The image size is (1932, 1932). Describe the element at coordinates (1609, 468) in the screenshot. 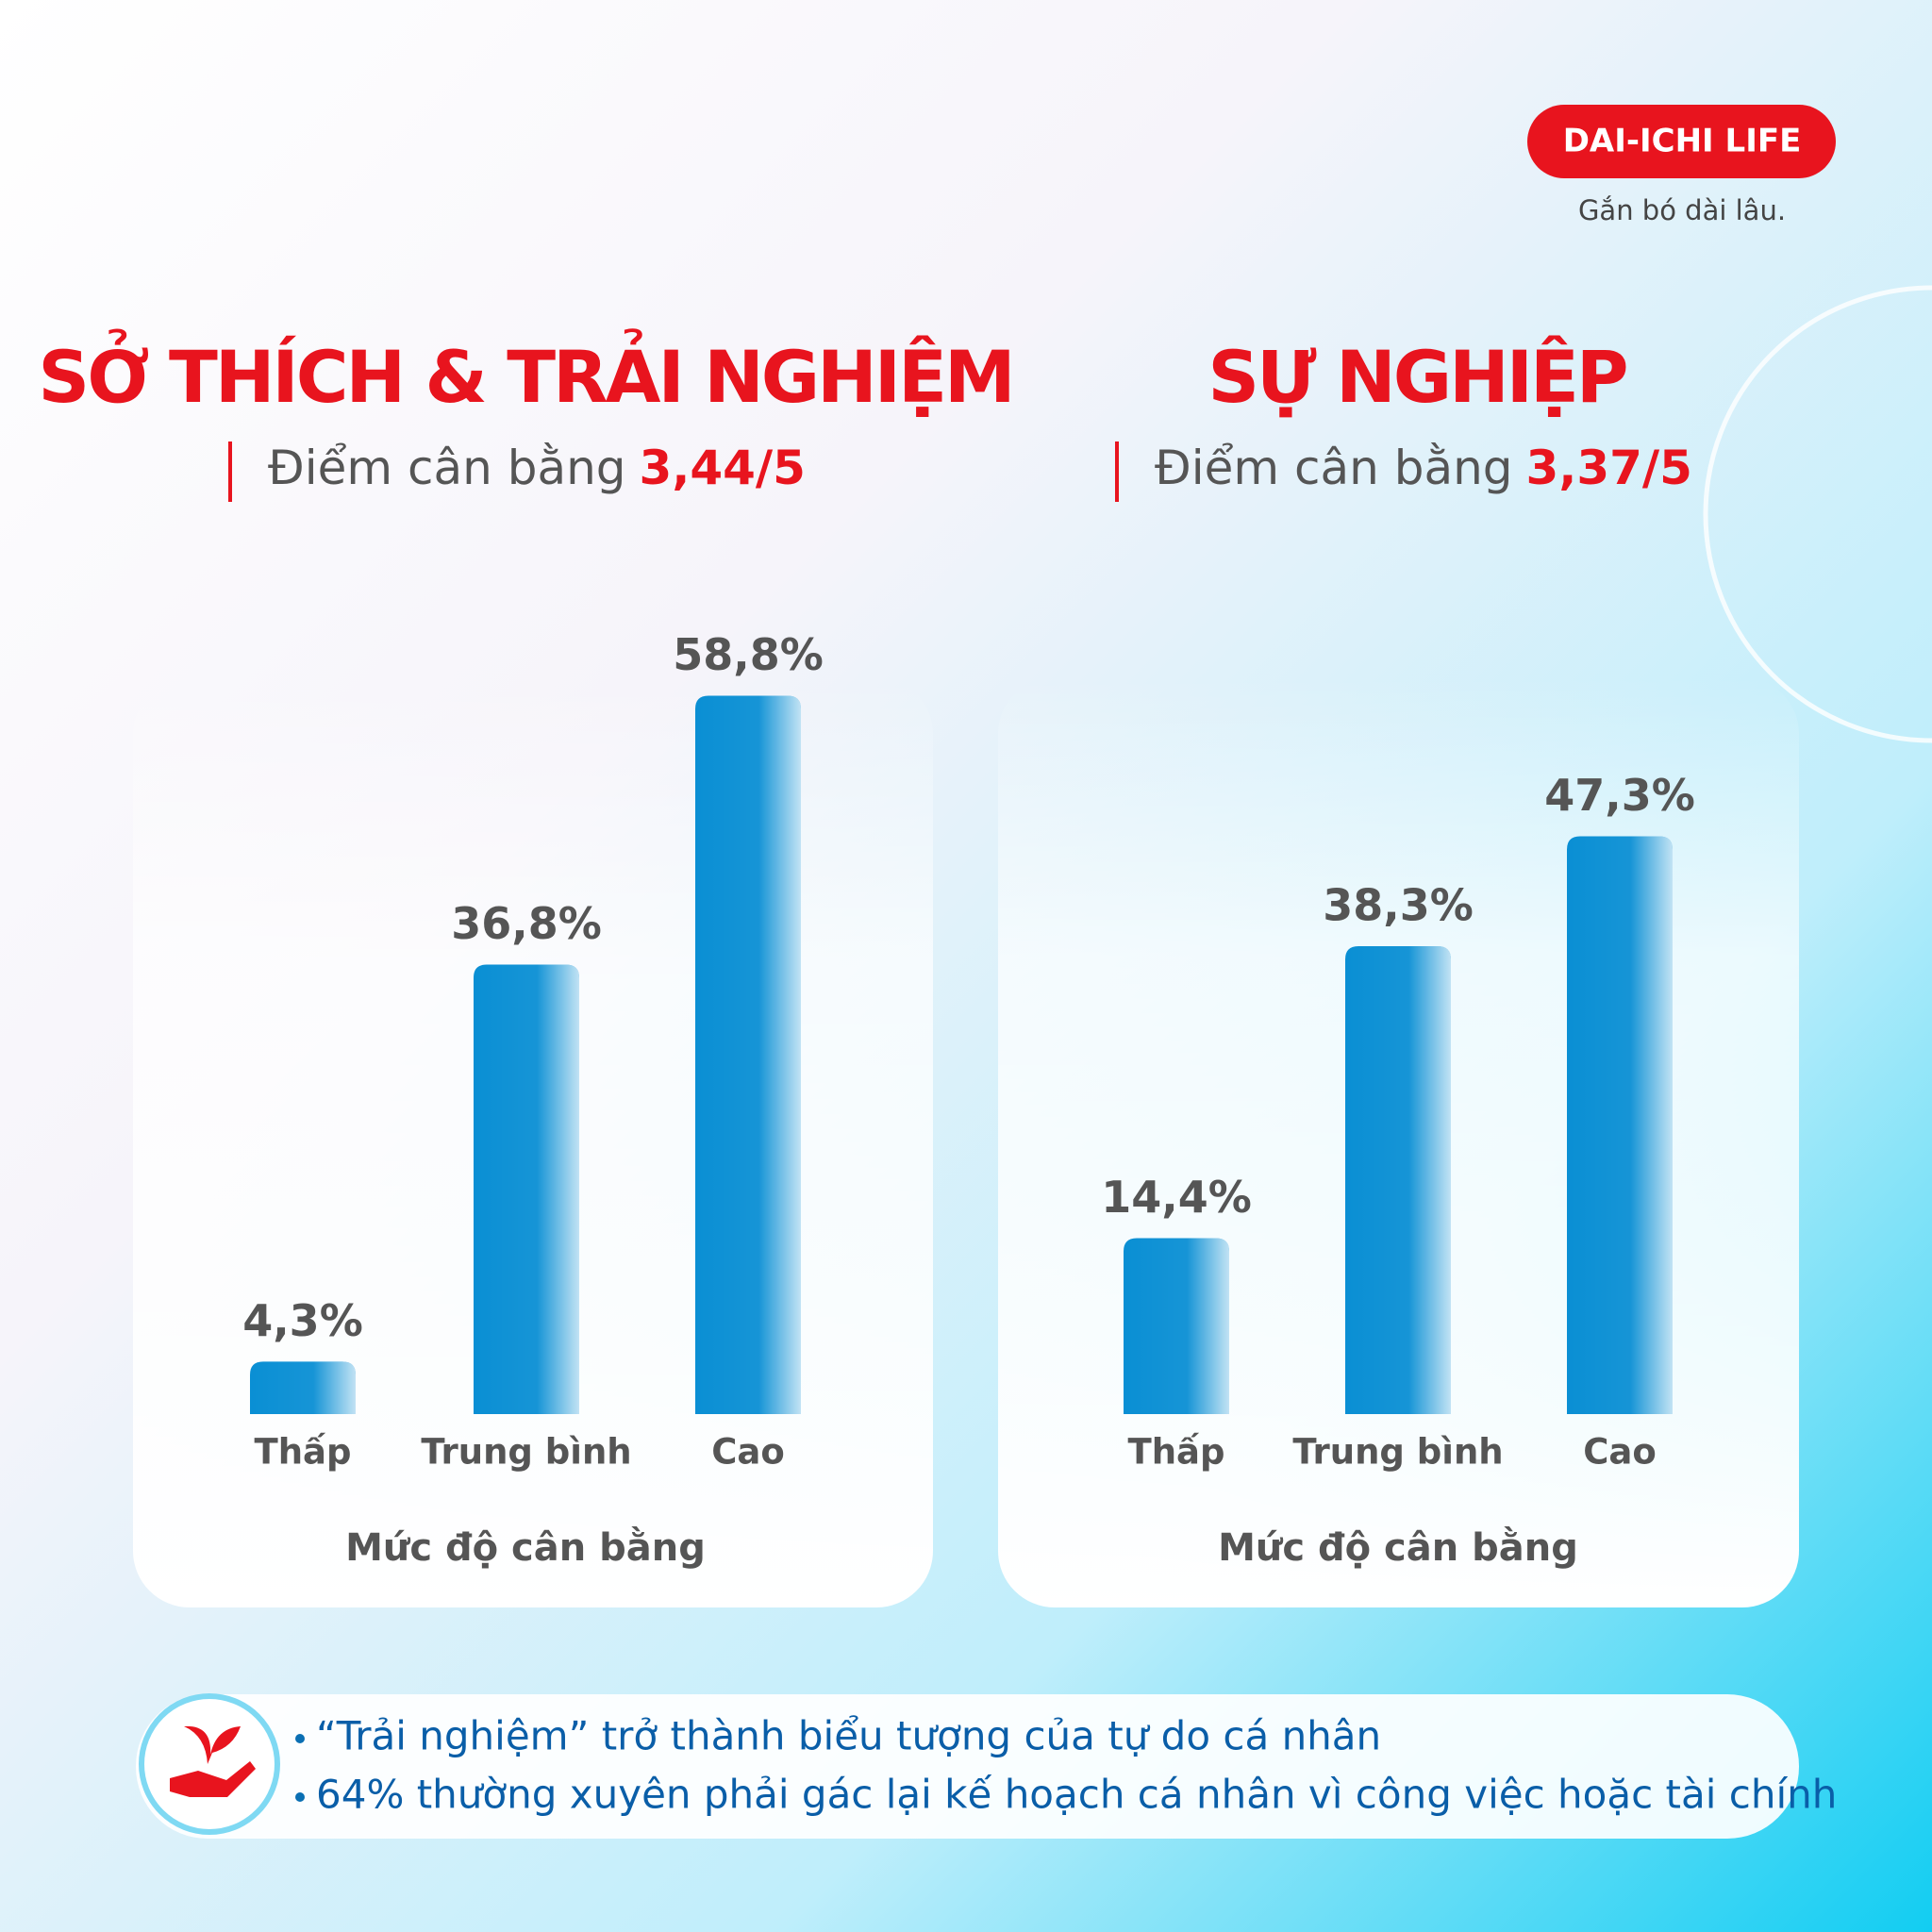

I see `score: 3,37/5` at that location.